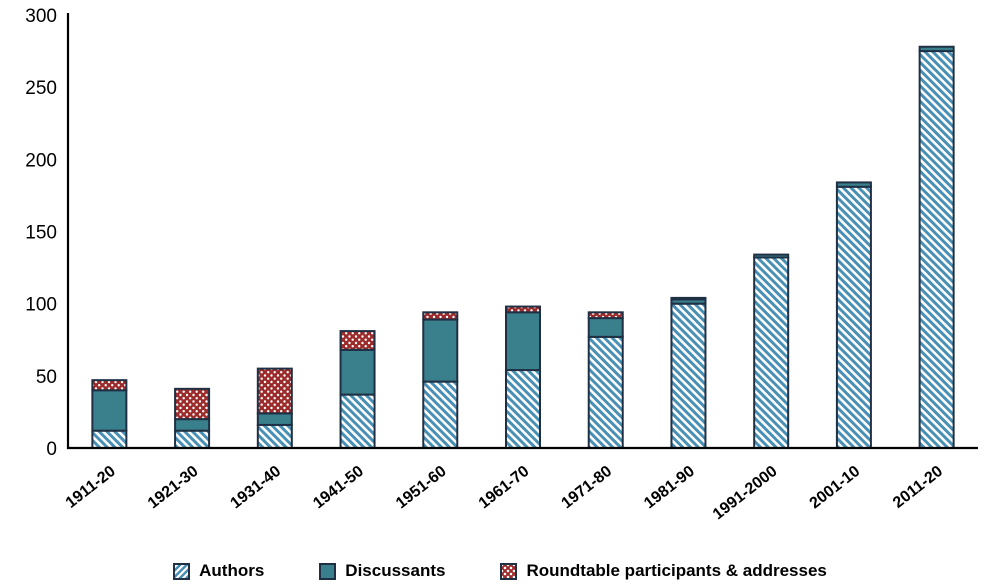 Image resolution: width=1000 pixels, height=587 pixels. Describe the element at coordinates (41, 233) in the screenshot. I see `y-axis-tick-label: 150` at that location.